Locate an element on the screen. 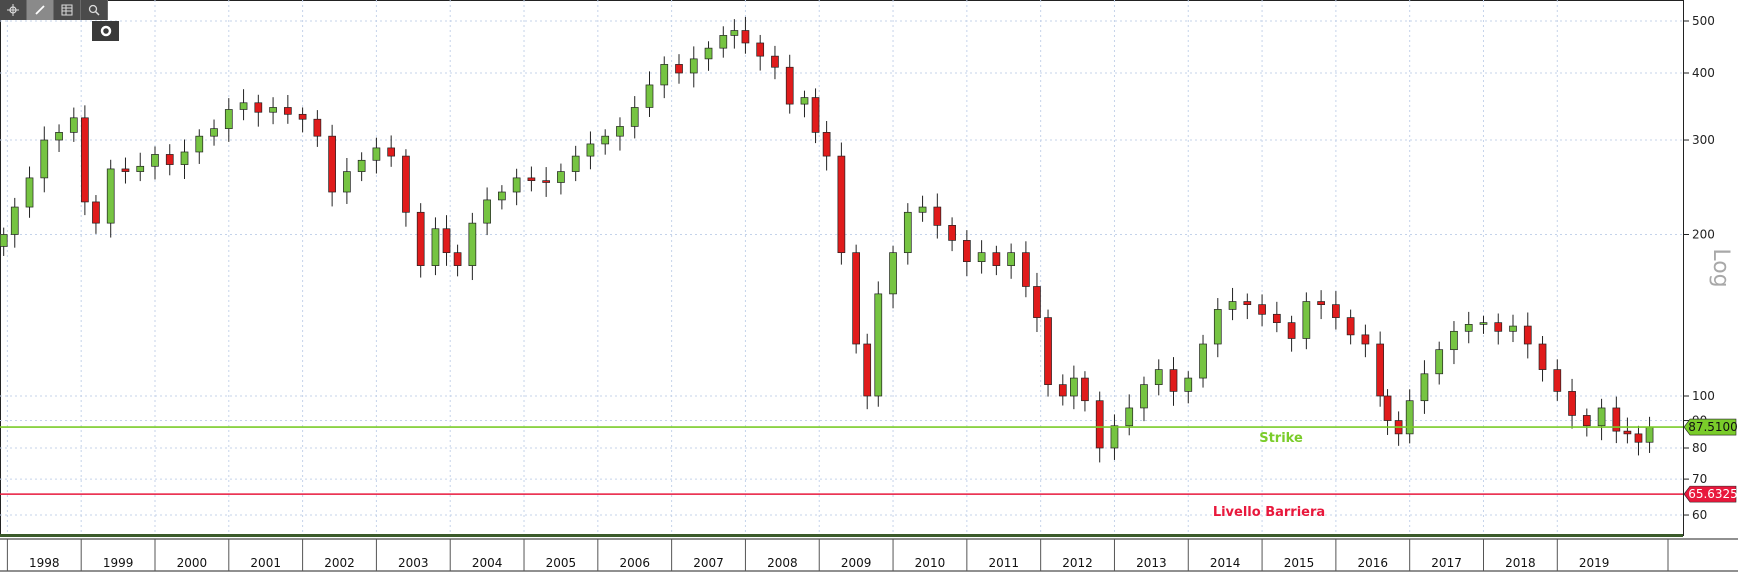 This screenshot has height=572, width=1738. chart-toolbar is located at coordinates (54, 10).